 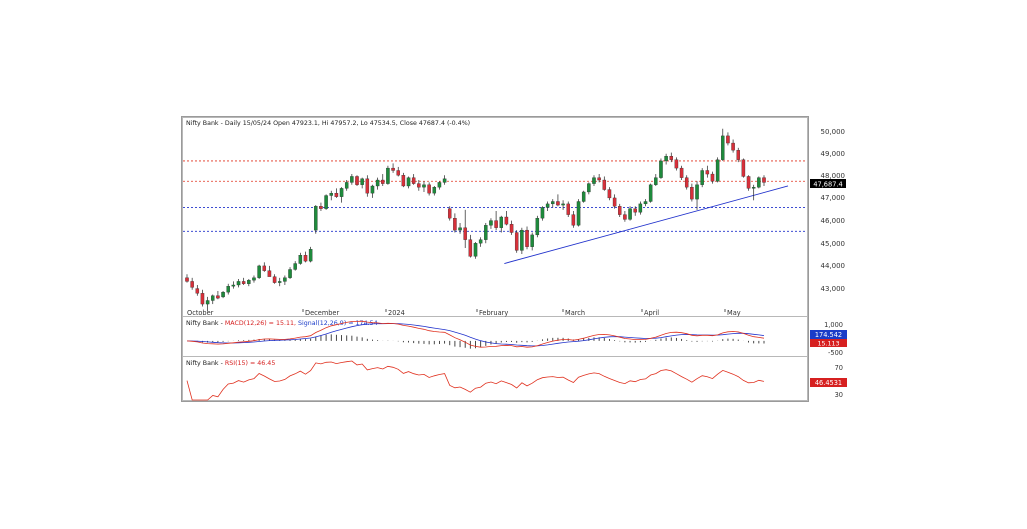 What do you see at coordinates (338, 323) in the screenshot?
I see `macd-header-signal: Signal(12,26,9) = 174.54` at bounding box center [338, 323].